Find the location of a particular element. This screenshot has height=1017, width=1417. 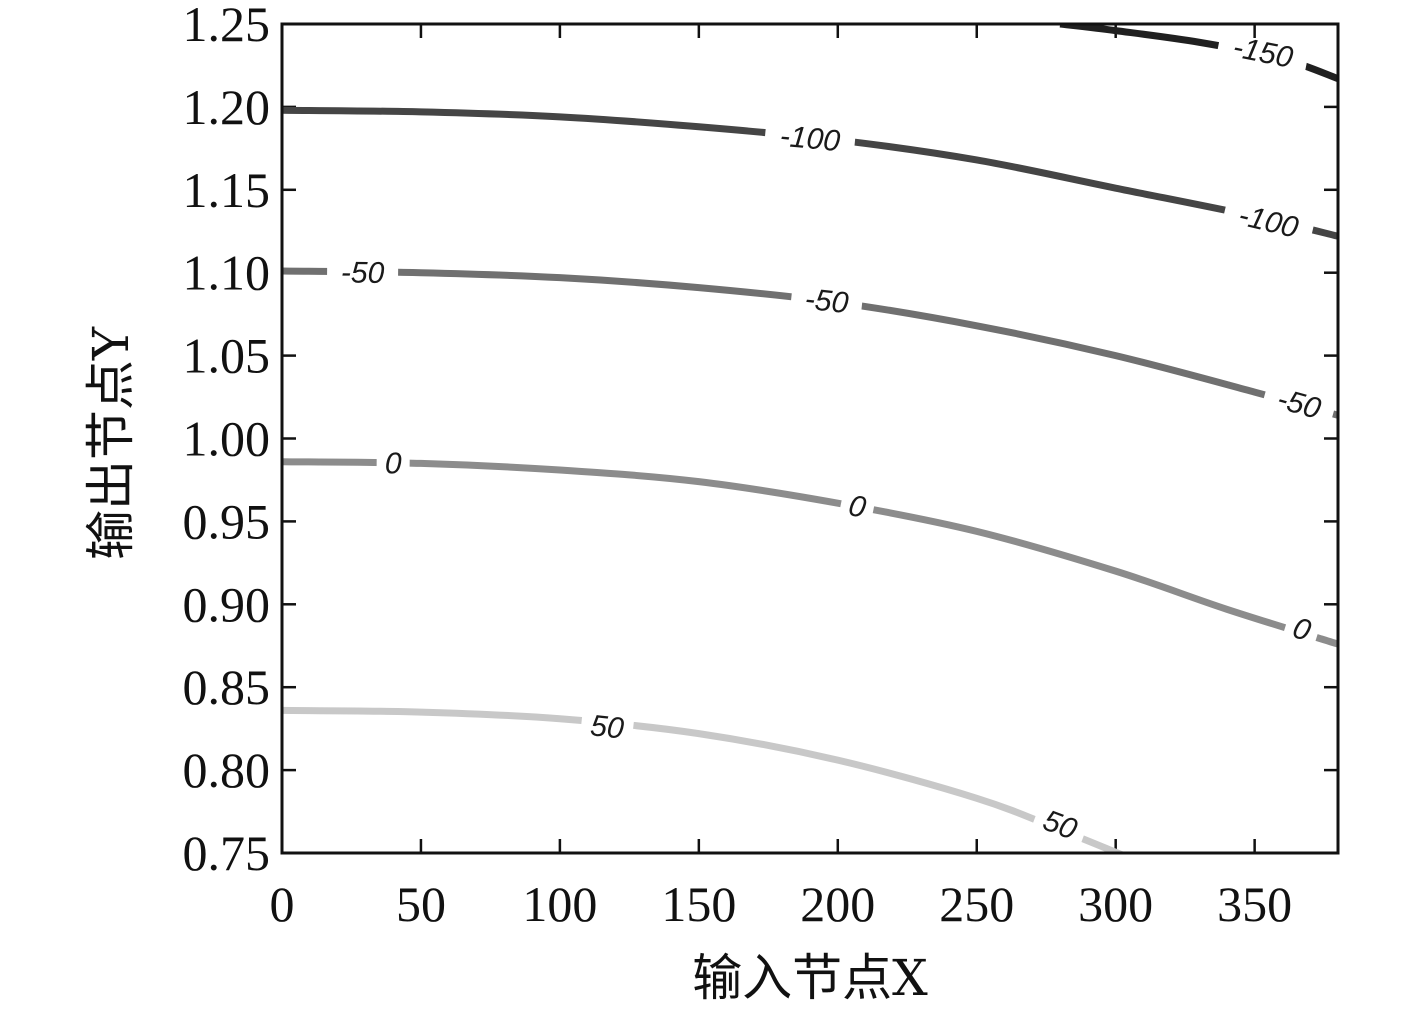

contour-line-0: 0 0 0 is located at coordinates (810, 547).